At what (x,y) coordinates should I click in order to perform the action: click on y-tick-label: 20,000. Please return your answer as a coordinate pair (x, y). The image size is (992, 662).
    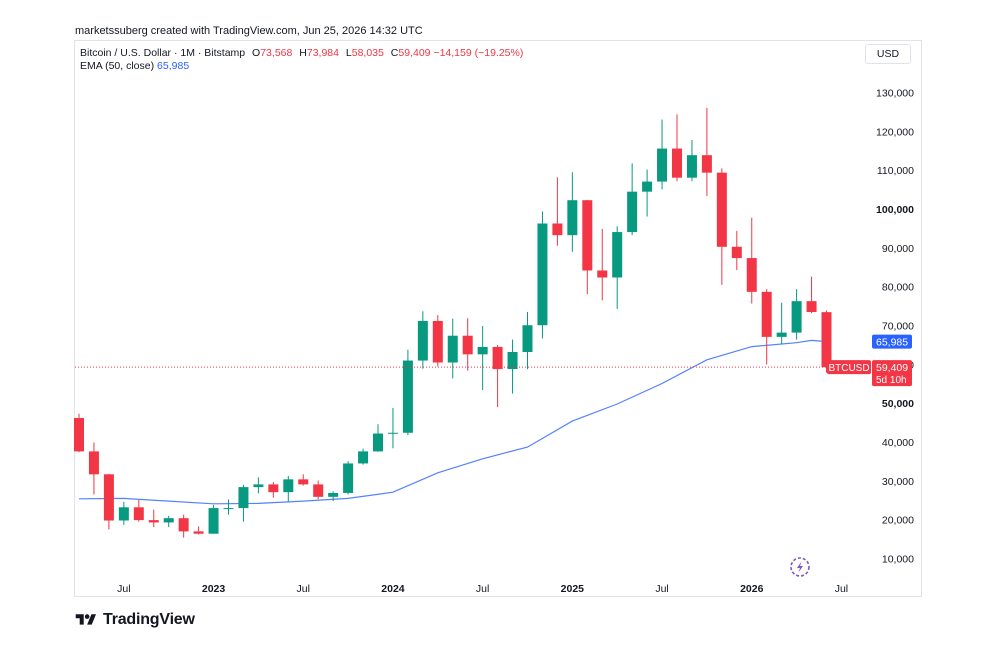
    Looking at the image, I should click on (898, 521).